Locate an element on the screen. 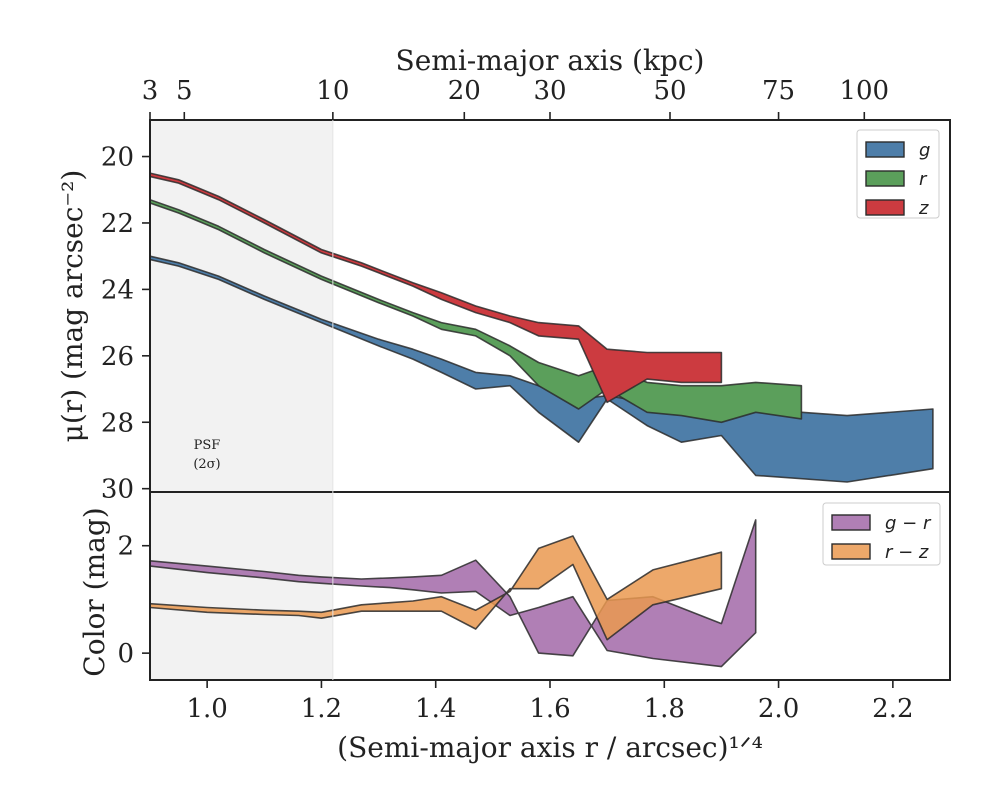 This screenshot has height=800, width=1000. color-bands is located at coordinates (453, 593).